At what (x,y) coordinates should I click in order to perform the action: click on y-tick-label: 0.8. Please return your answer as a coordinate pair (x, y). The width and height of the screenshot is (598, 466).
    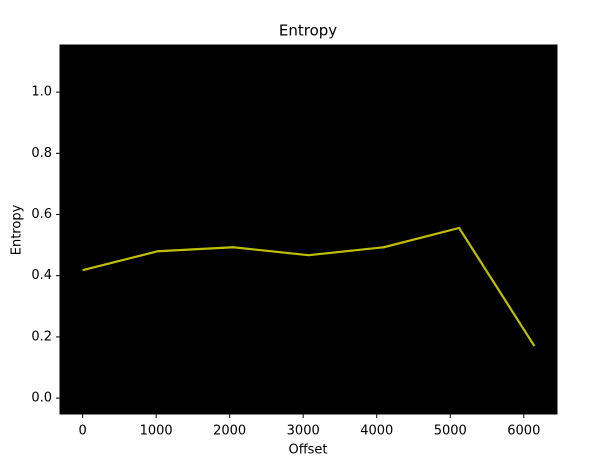
    Looking at the image, I should click on (41, 153).